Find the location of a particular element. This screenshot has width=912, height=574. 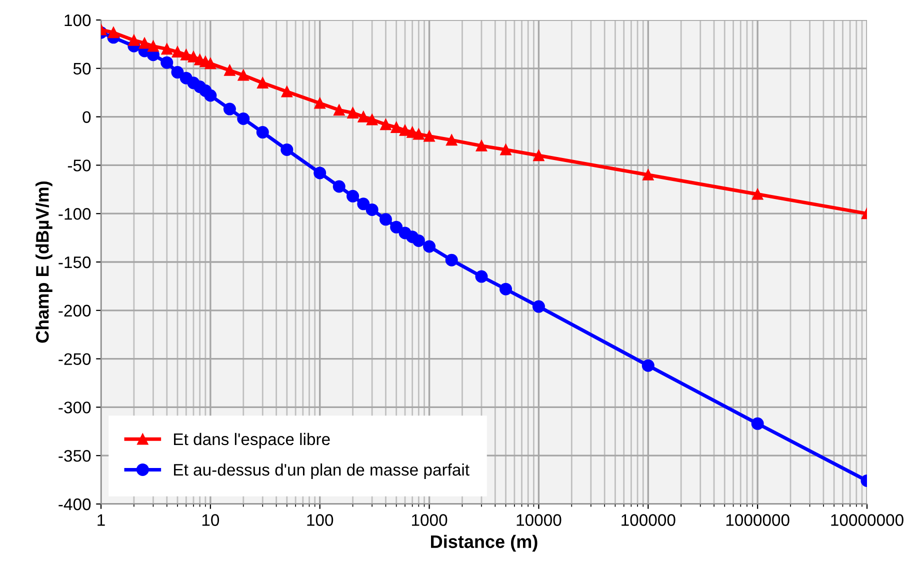

y-tick-label: -250 is located at coordinates (74, 359).